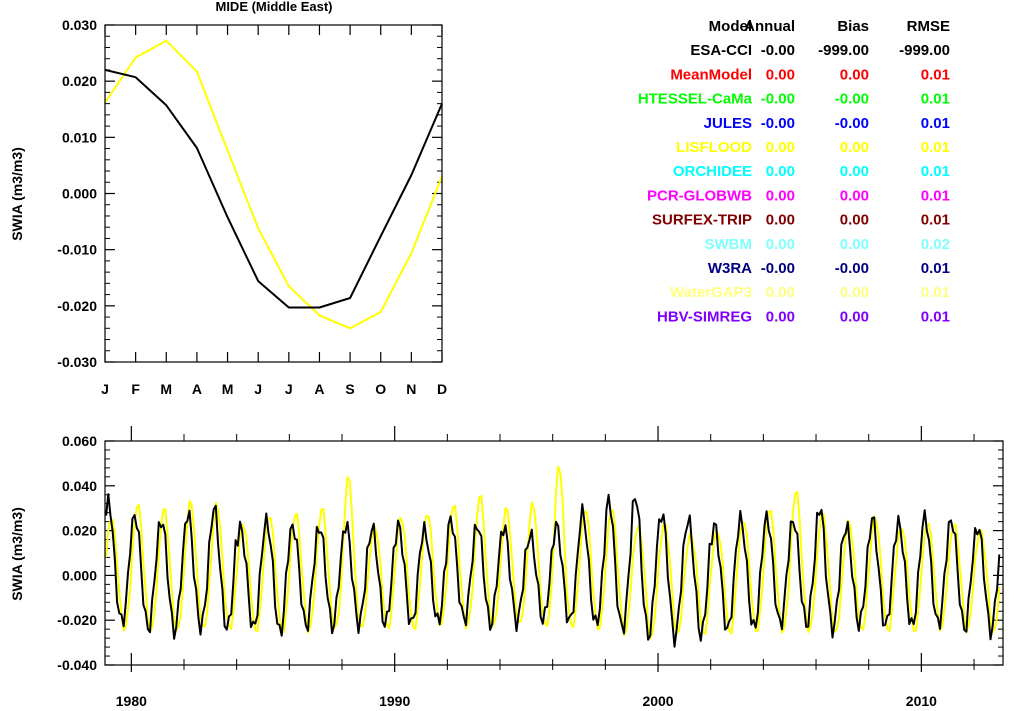 Image resolution: width=1025 pixels, height=711 pixels. Describe the element at coordinates (657, 701) in the screenshot. I see `bottom-x-tick-label: 2000` at that location.